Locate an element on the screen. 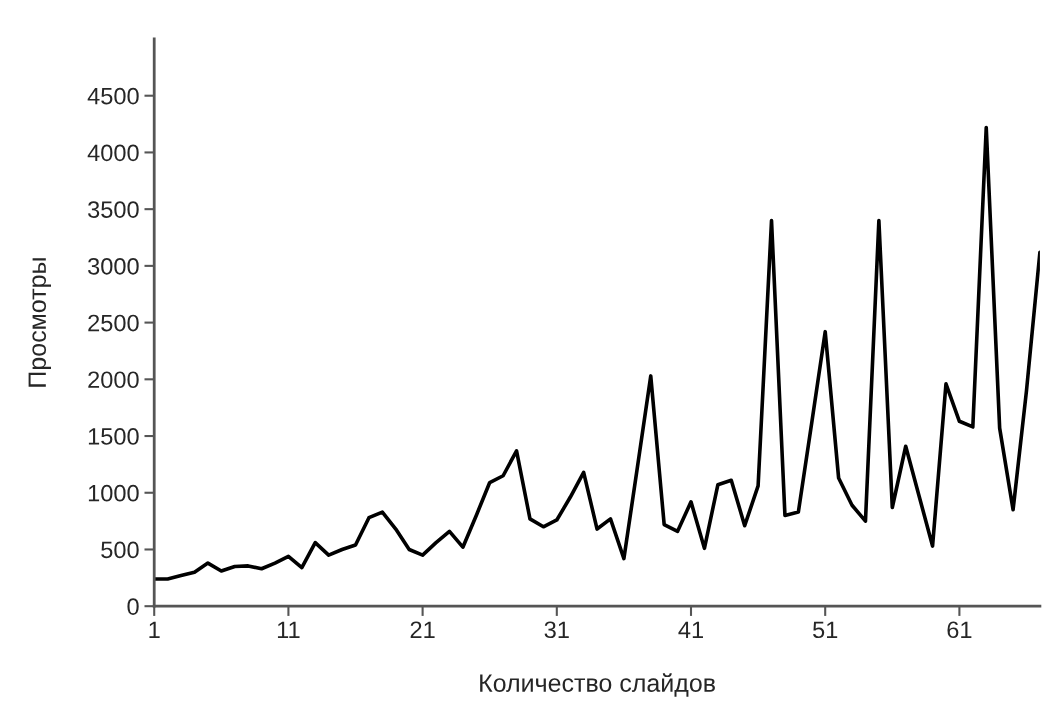  y-tick-label: 3500 is located at coordinates (113, 209).